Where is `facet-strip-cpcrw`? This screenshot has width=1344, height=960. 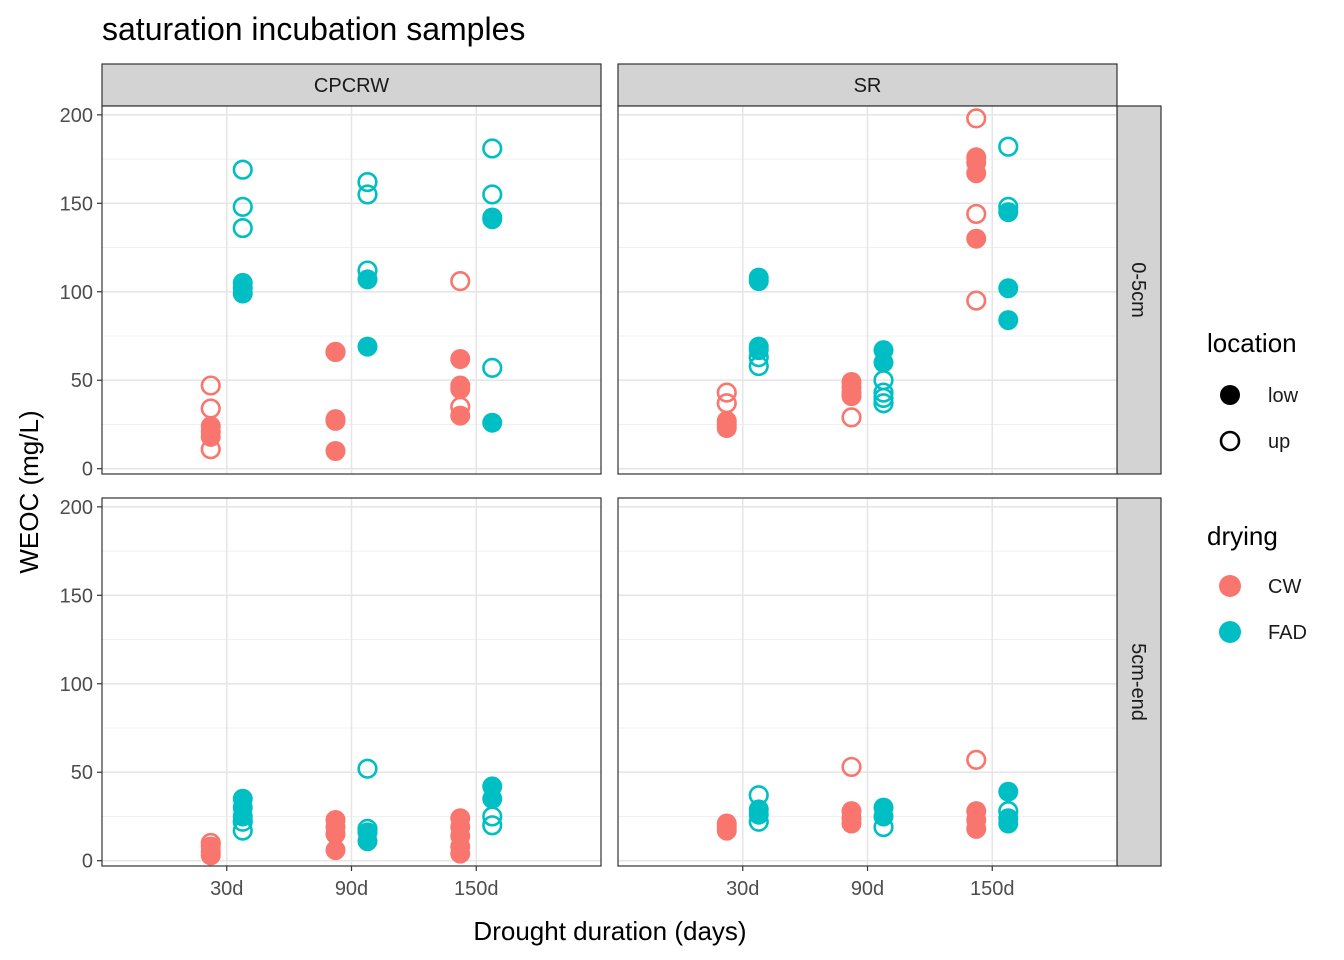 facet-strip-cpcrw is located at coordinates (351, 85).